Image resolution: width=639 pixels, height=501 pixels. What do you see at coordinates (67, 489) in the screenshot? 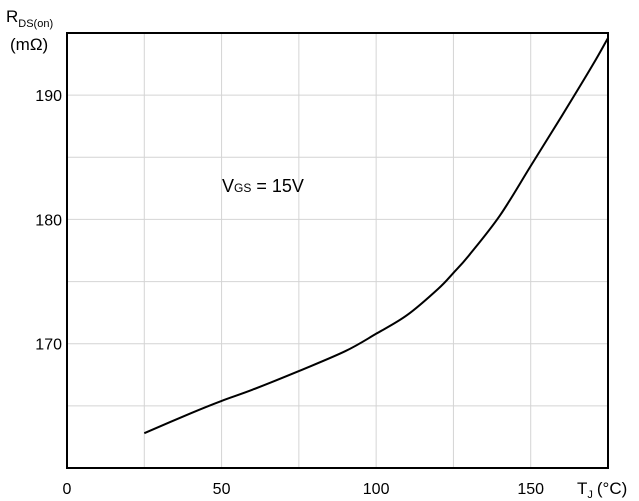
I see `x-tick-label: 0` at bounding box center [67, 489].